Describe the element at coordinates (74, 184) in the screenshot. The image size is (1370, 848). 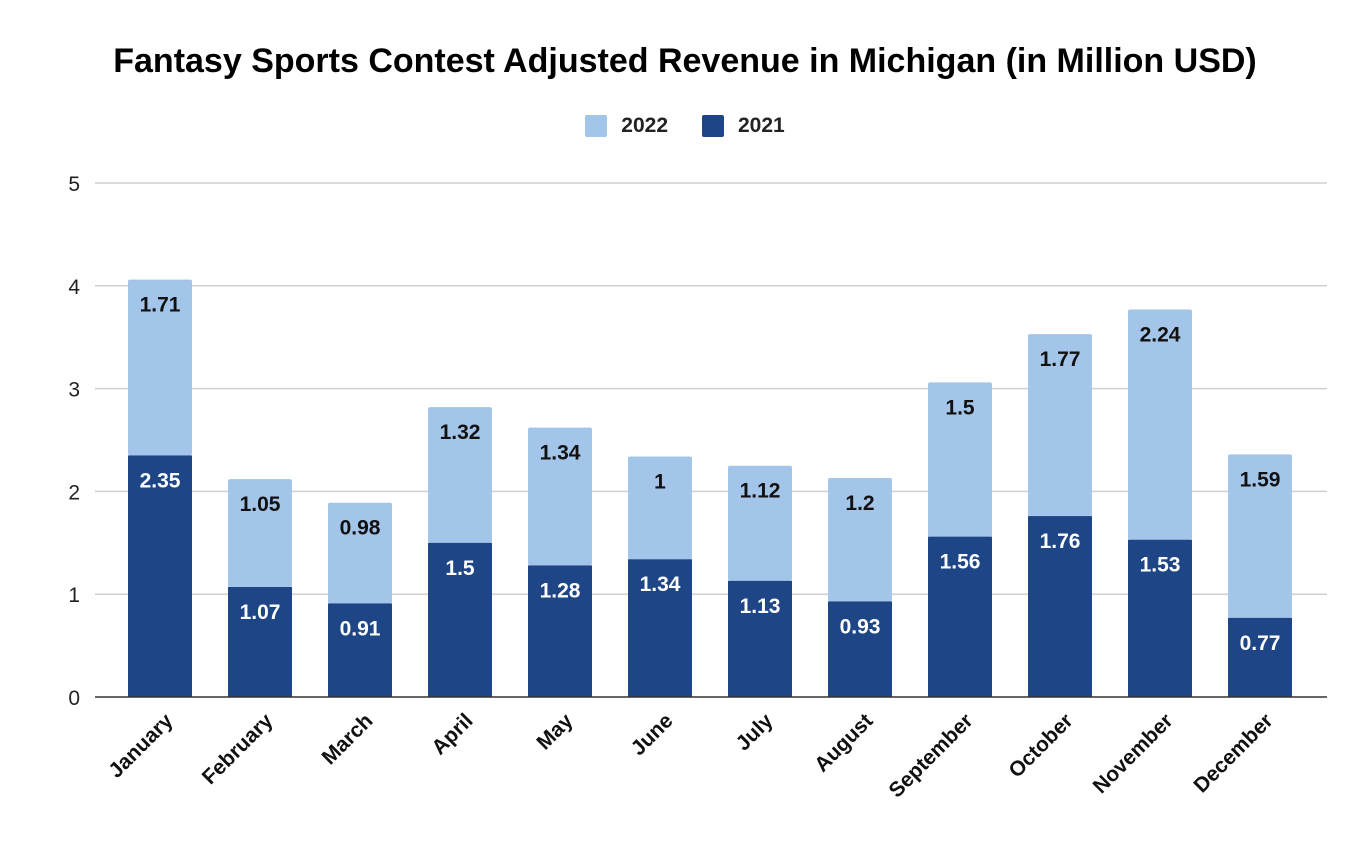
I see `y-tick-label-5: 5` at that location.